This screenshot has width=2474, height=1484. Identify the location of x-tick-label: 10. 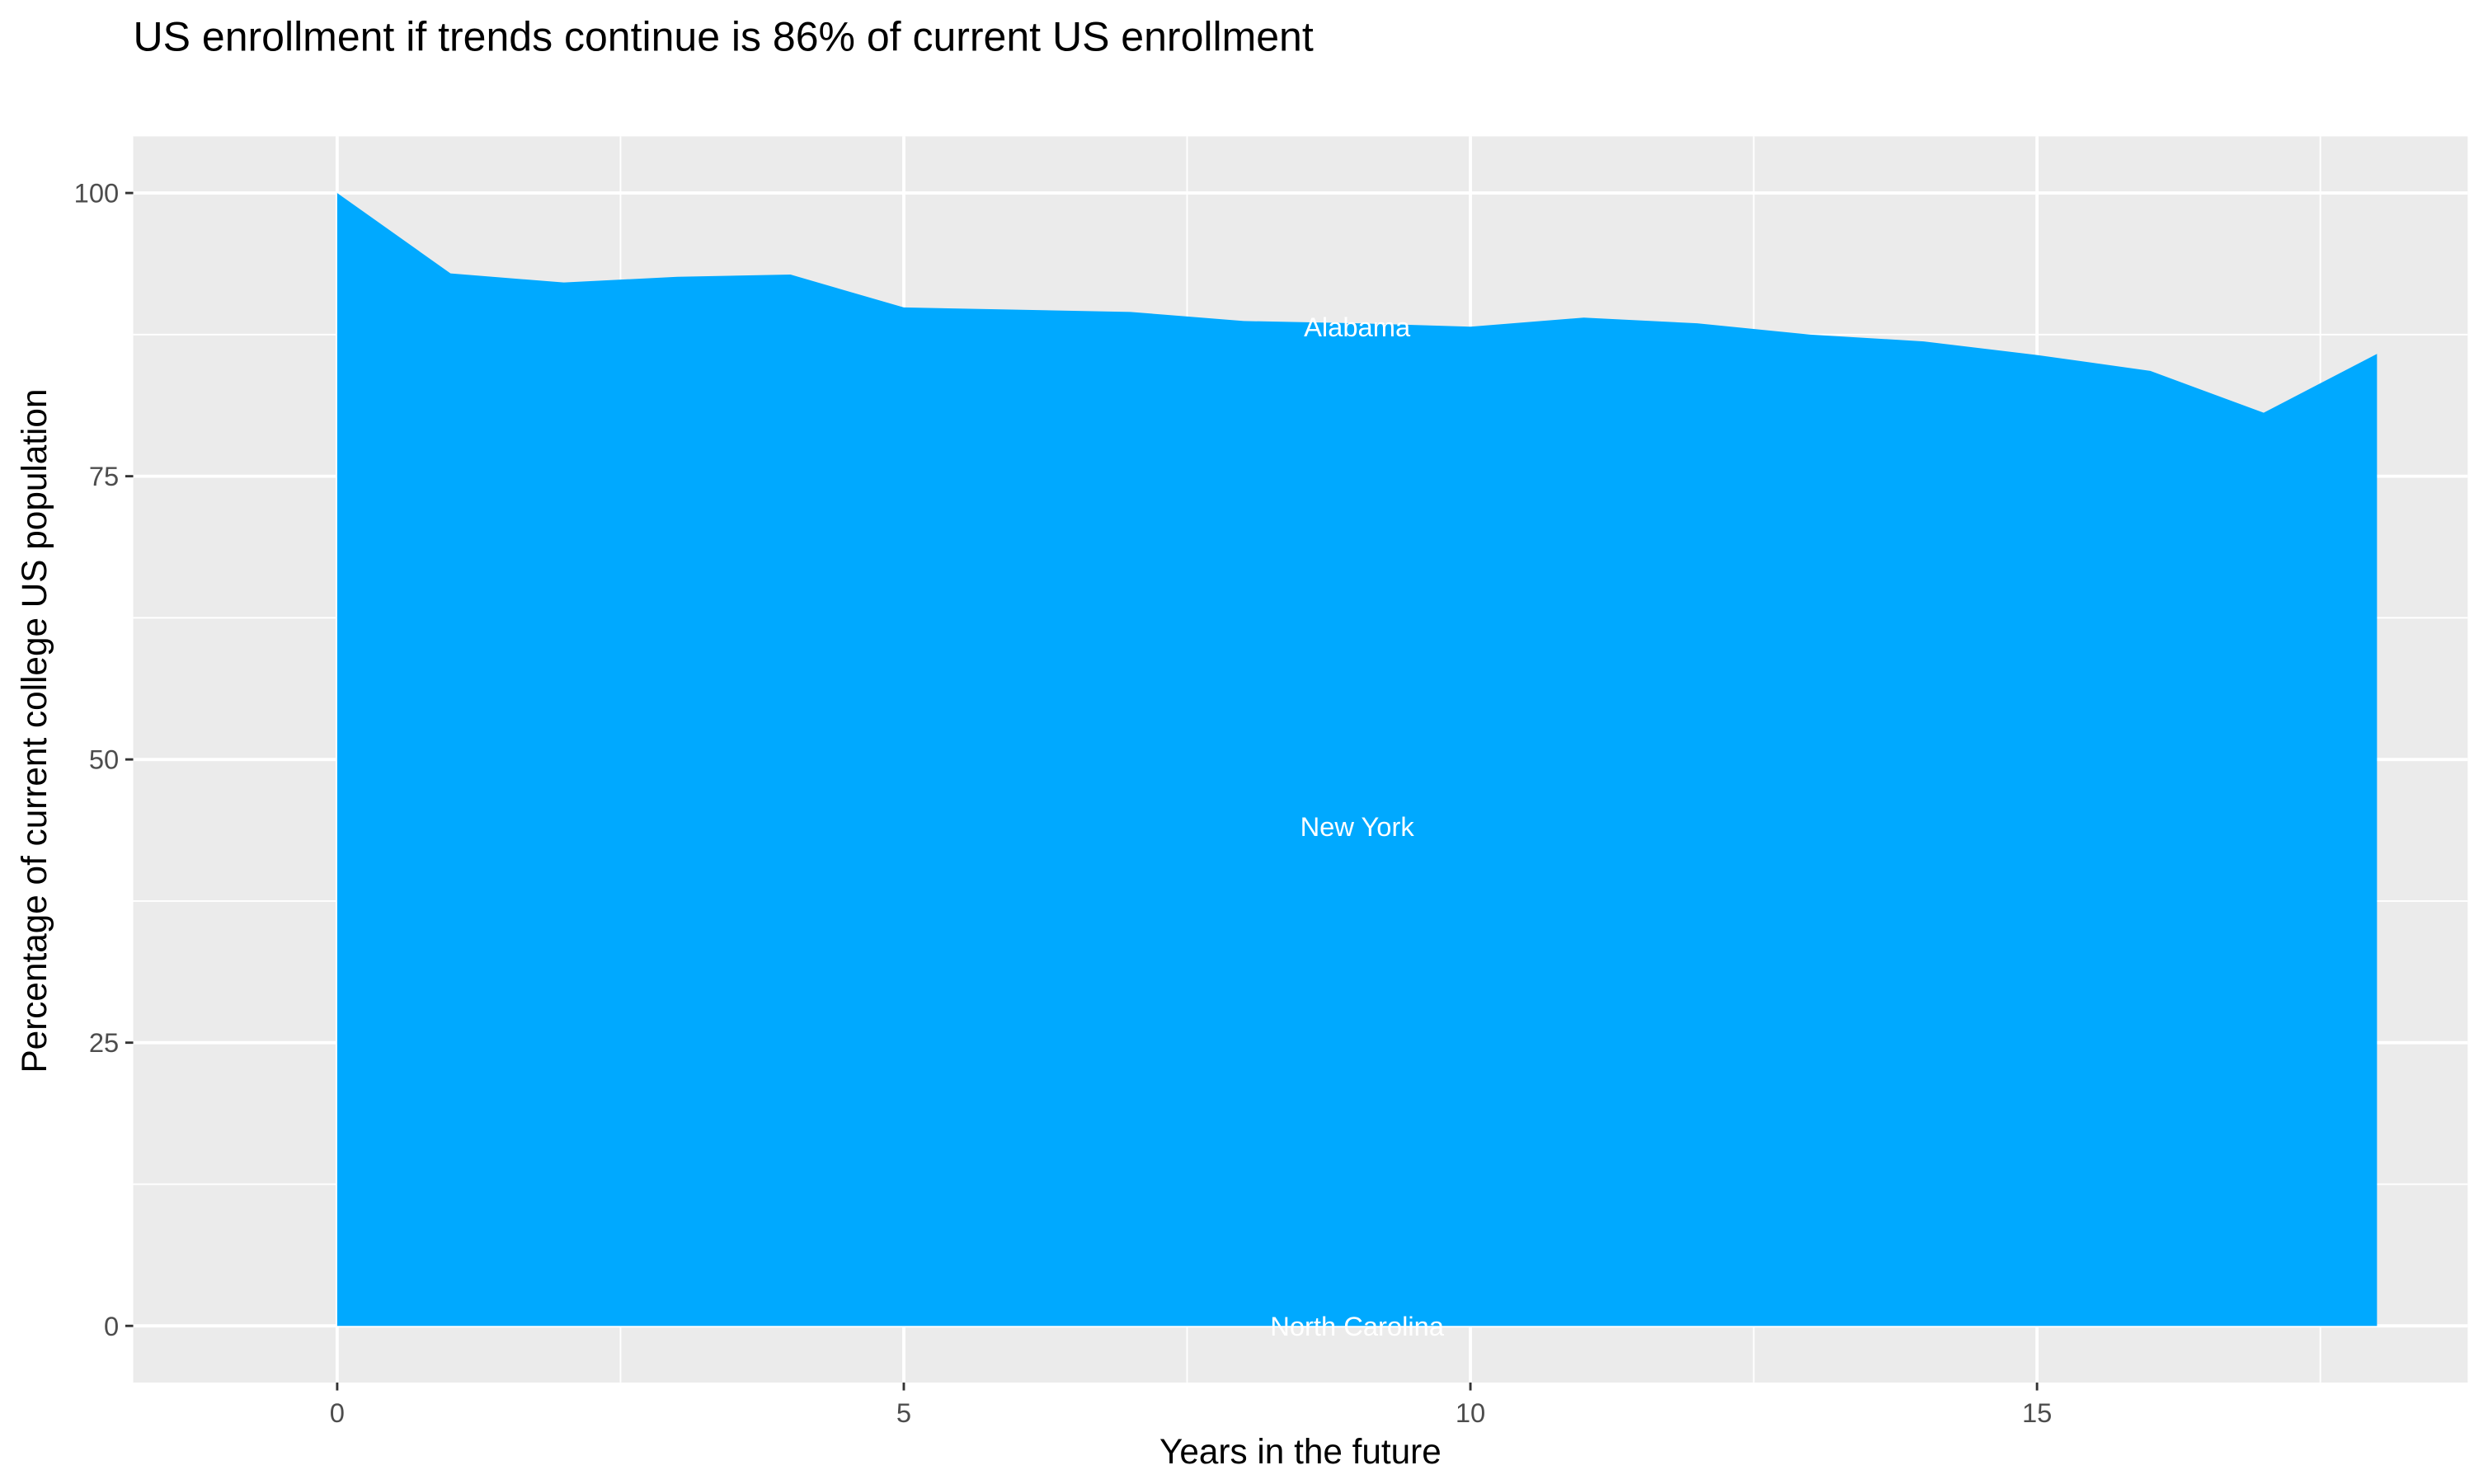
(1470, 1412).